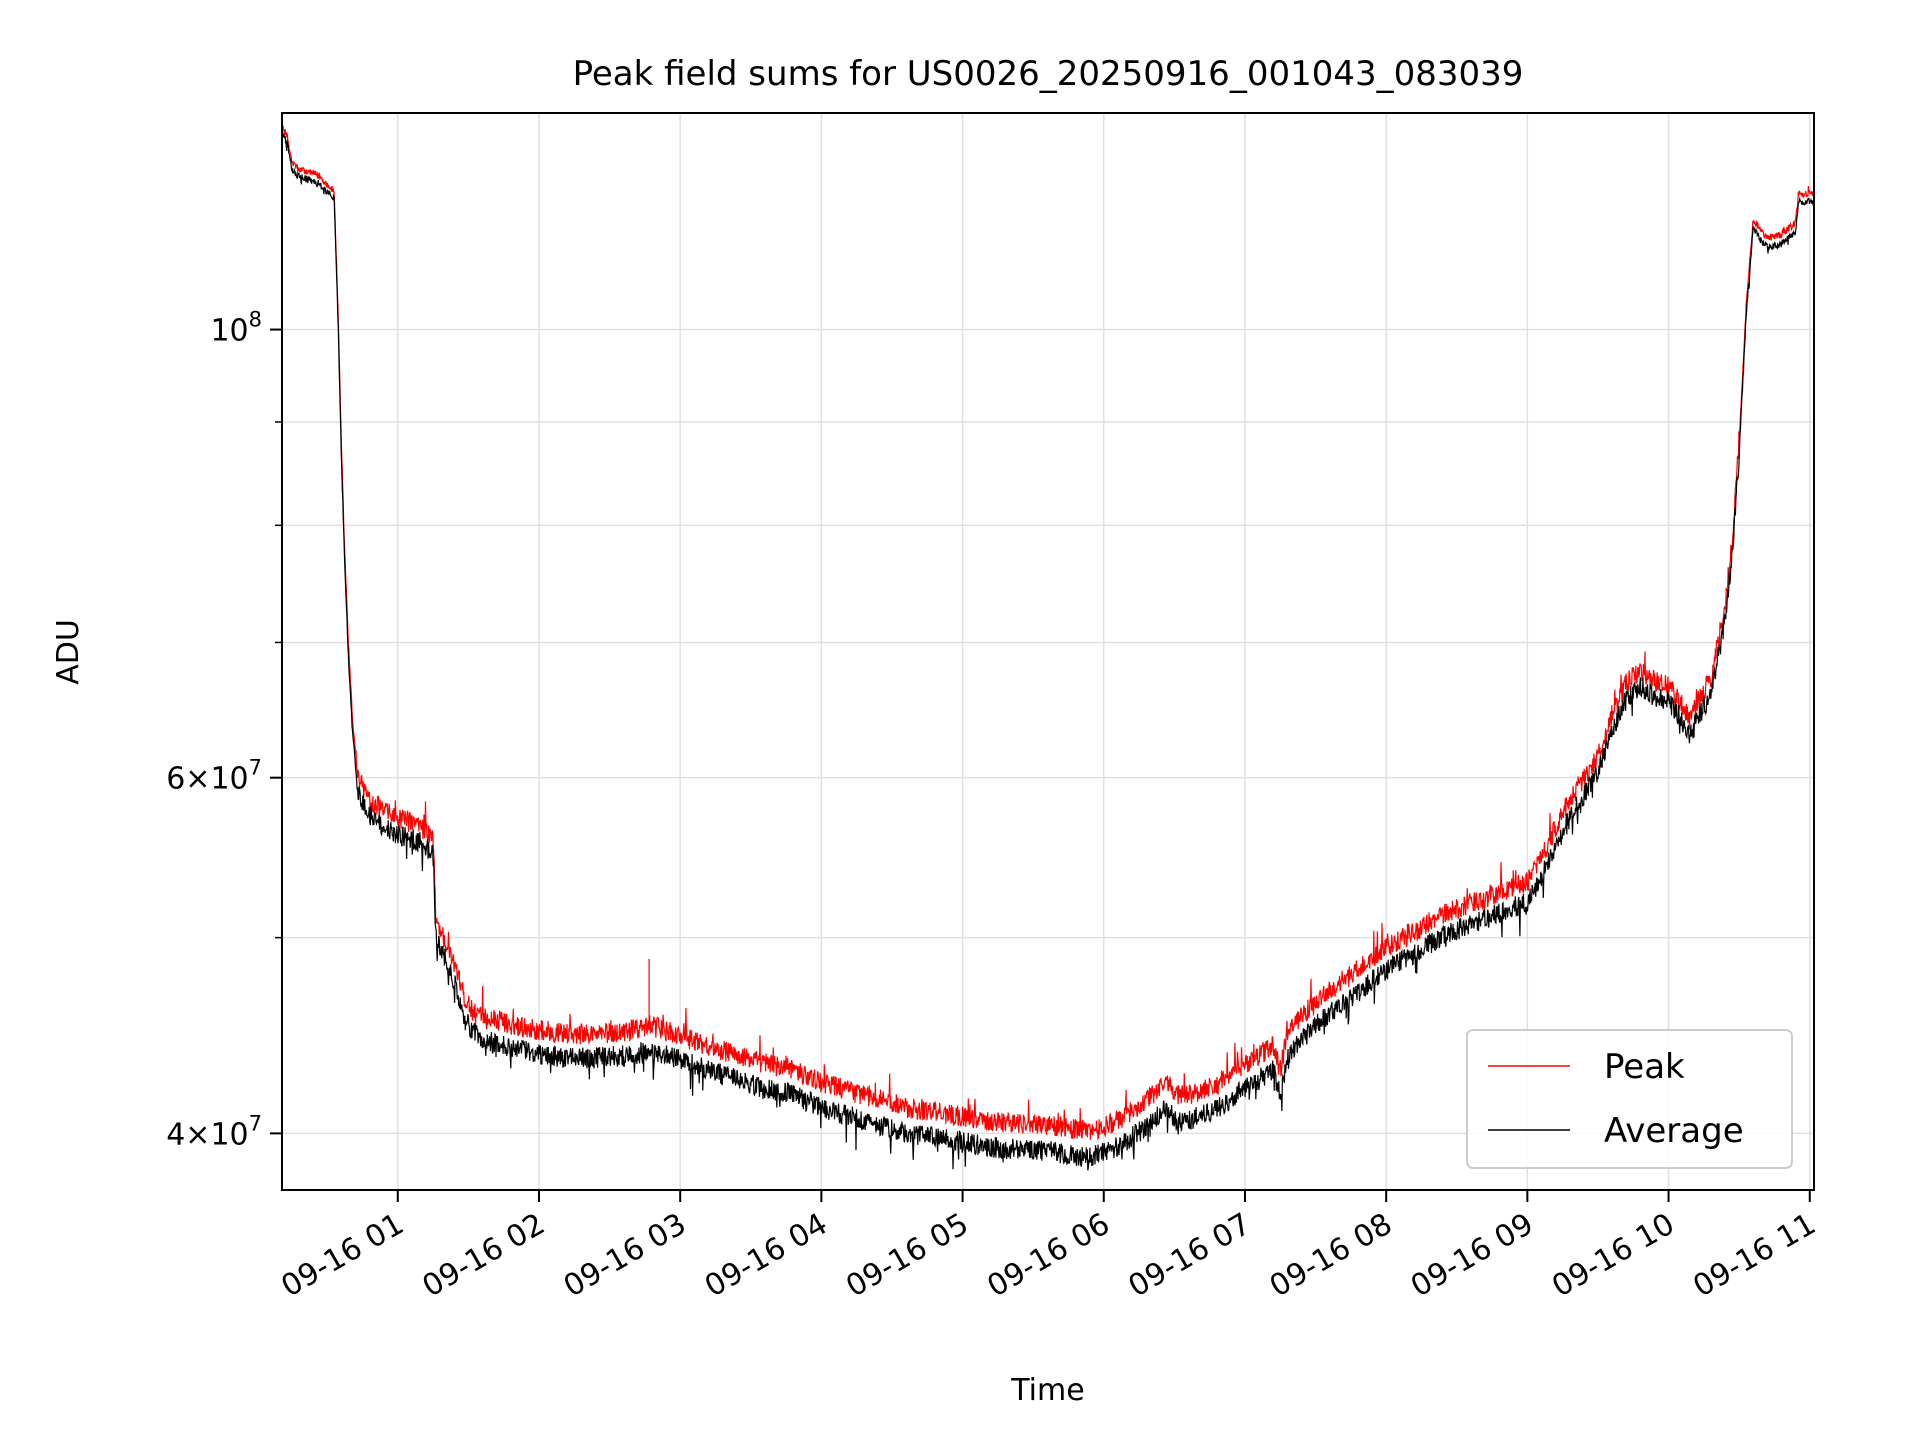 The image size is (1920, 1440). Describe the element at coordinates (1644, 1067) in the screenshot. I see `legend-peak-label: Peak` at that location.